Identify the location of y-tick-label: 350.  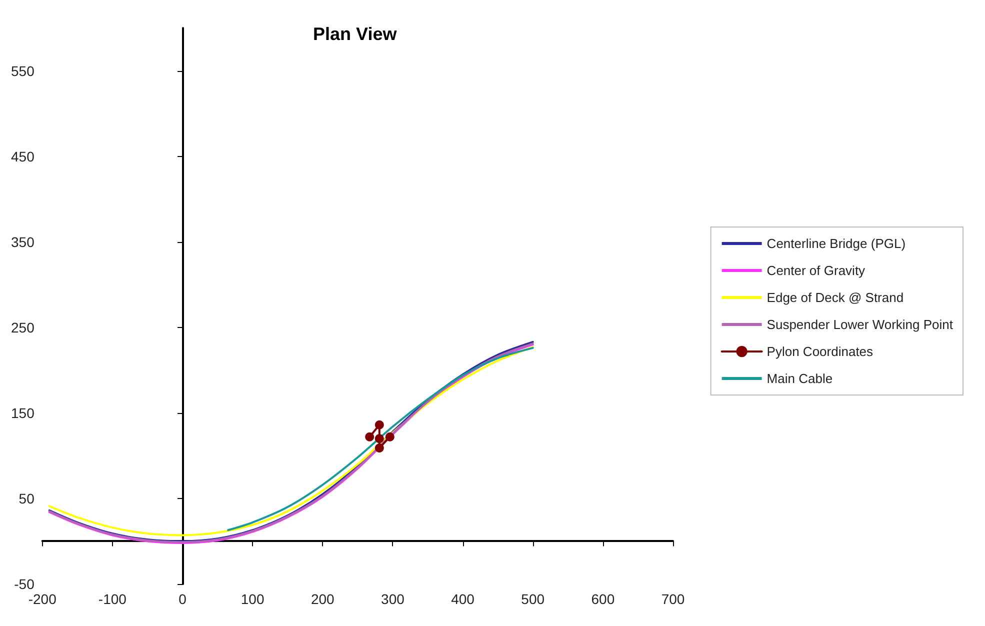
(23, 242).